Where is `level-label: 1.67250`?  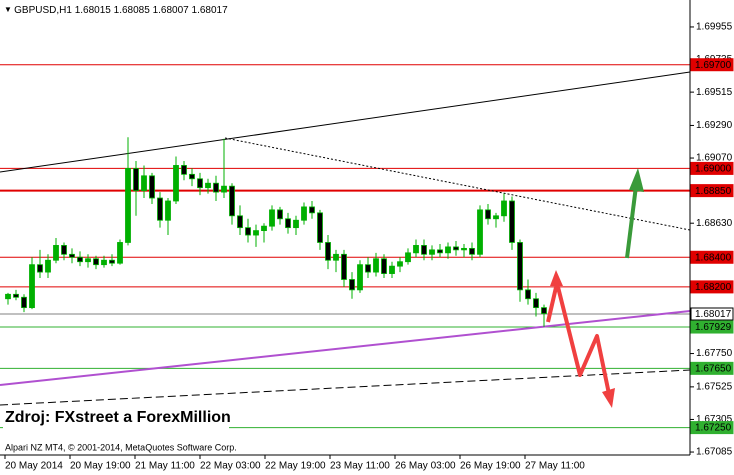 level-label: 1.67250 is located at coordinates (713, 428).